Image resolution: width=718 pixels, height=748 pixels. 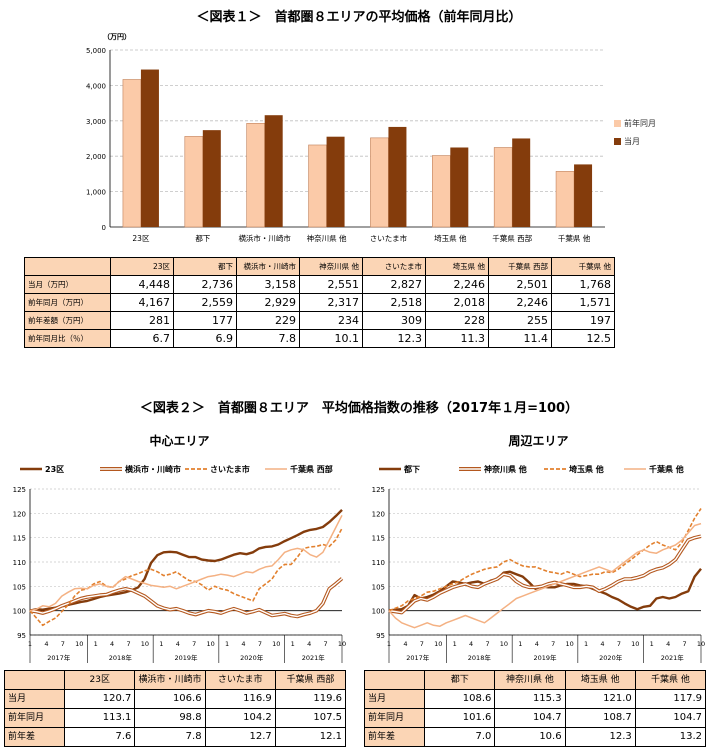 What do you see at coordinates (170, 737) in the screenshot?
I see `table-cell: 7.8` at bounding box center [170, 737].